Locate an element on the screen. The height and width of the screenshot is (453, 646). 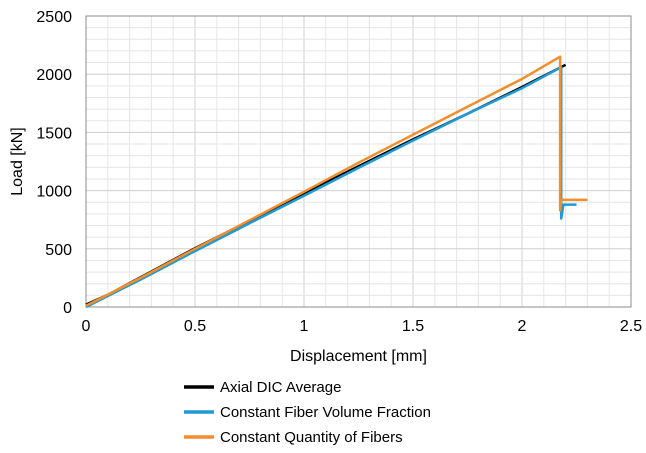
y-tick-label: 500 is located at coordinates (58, 250).